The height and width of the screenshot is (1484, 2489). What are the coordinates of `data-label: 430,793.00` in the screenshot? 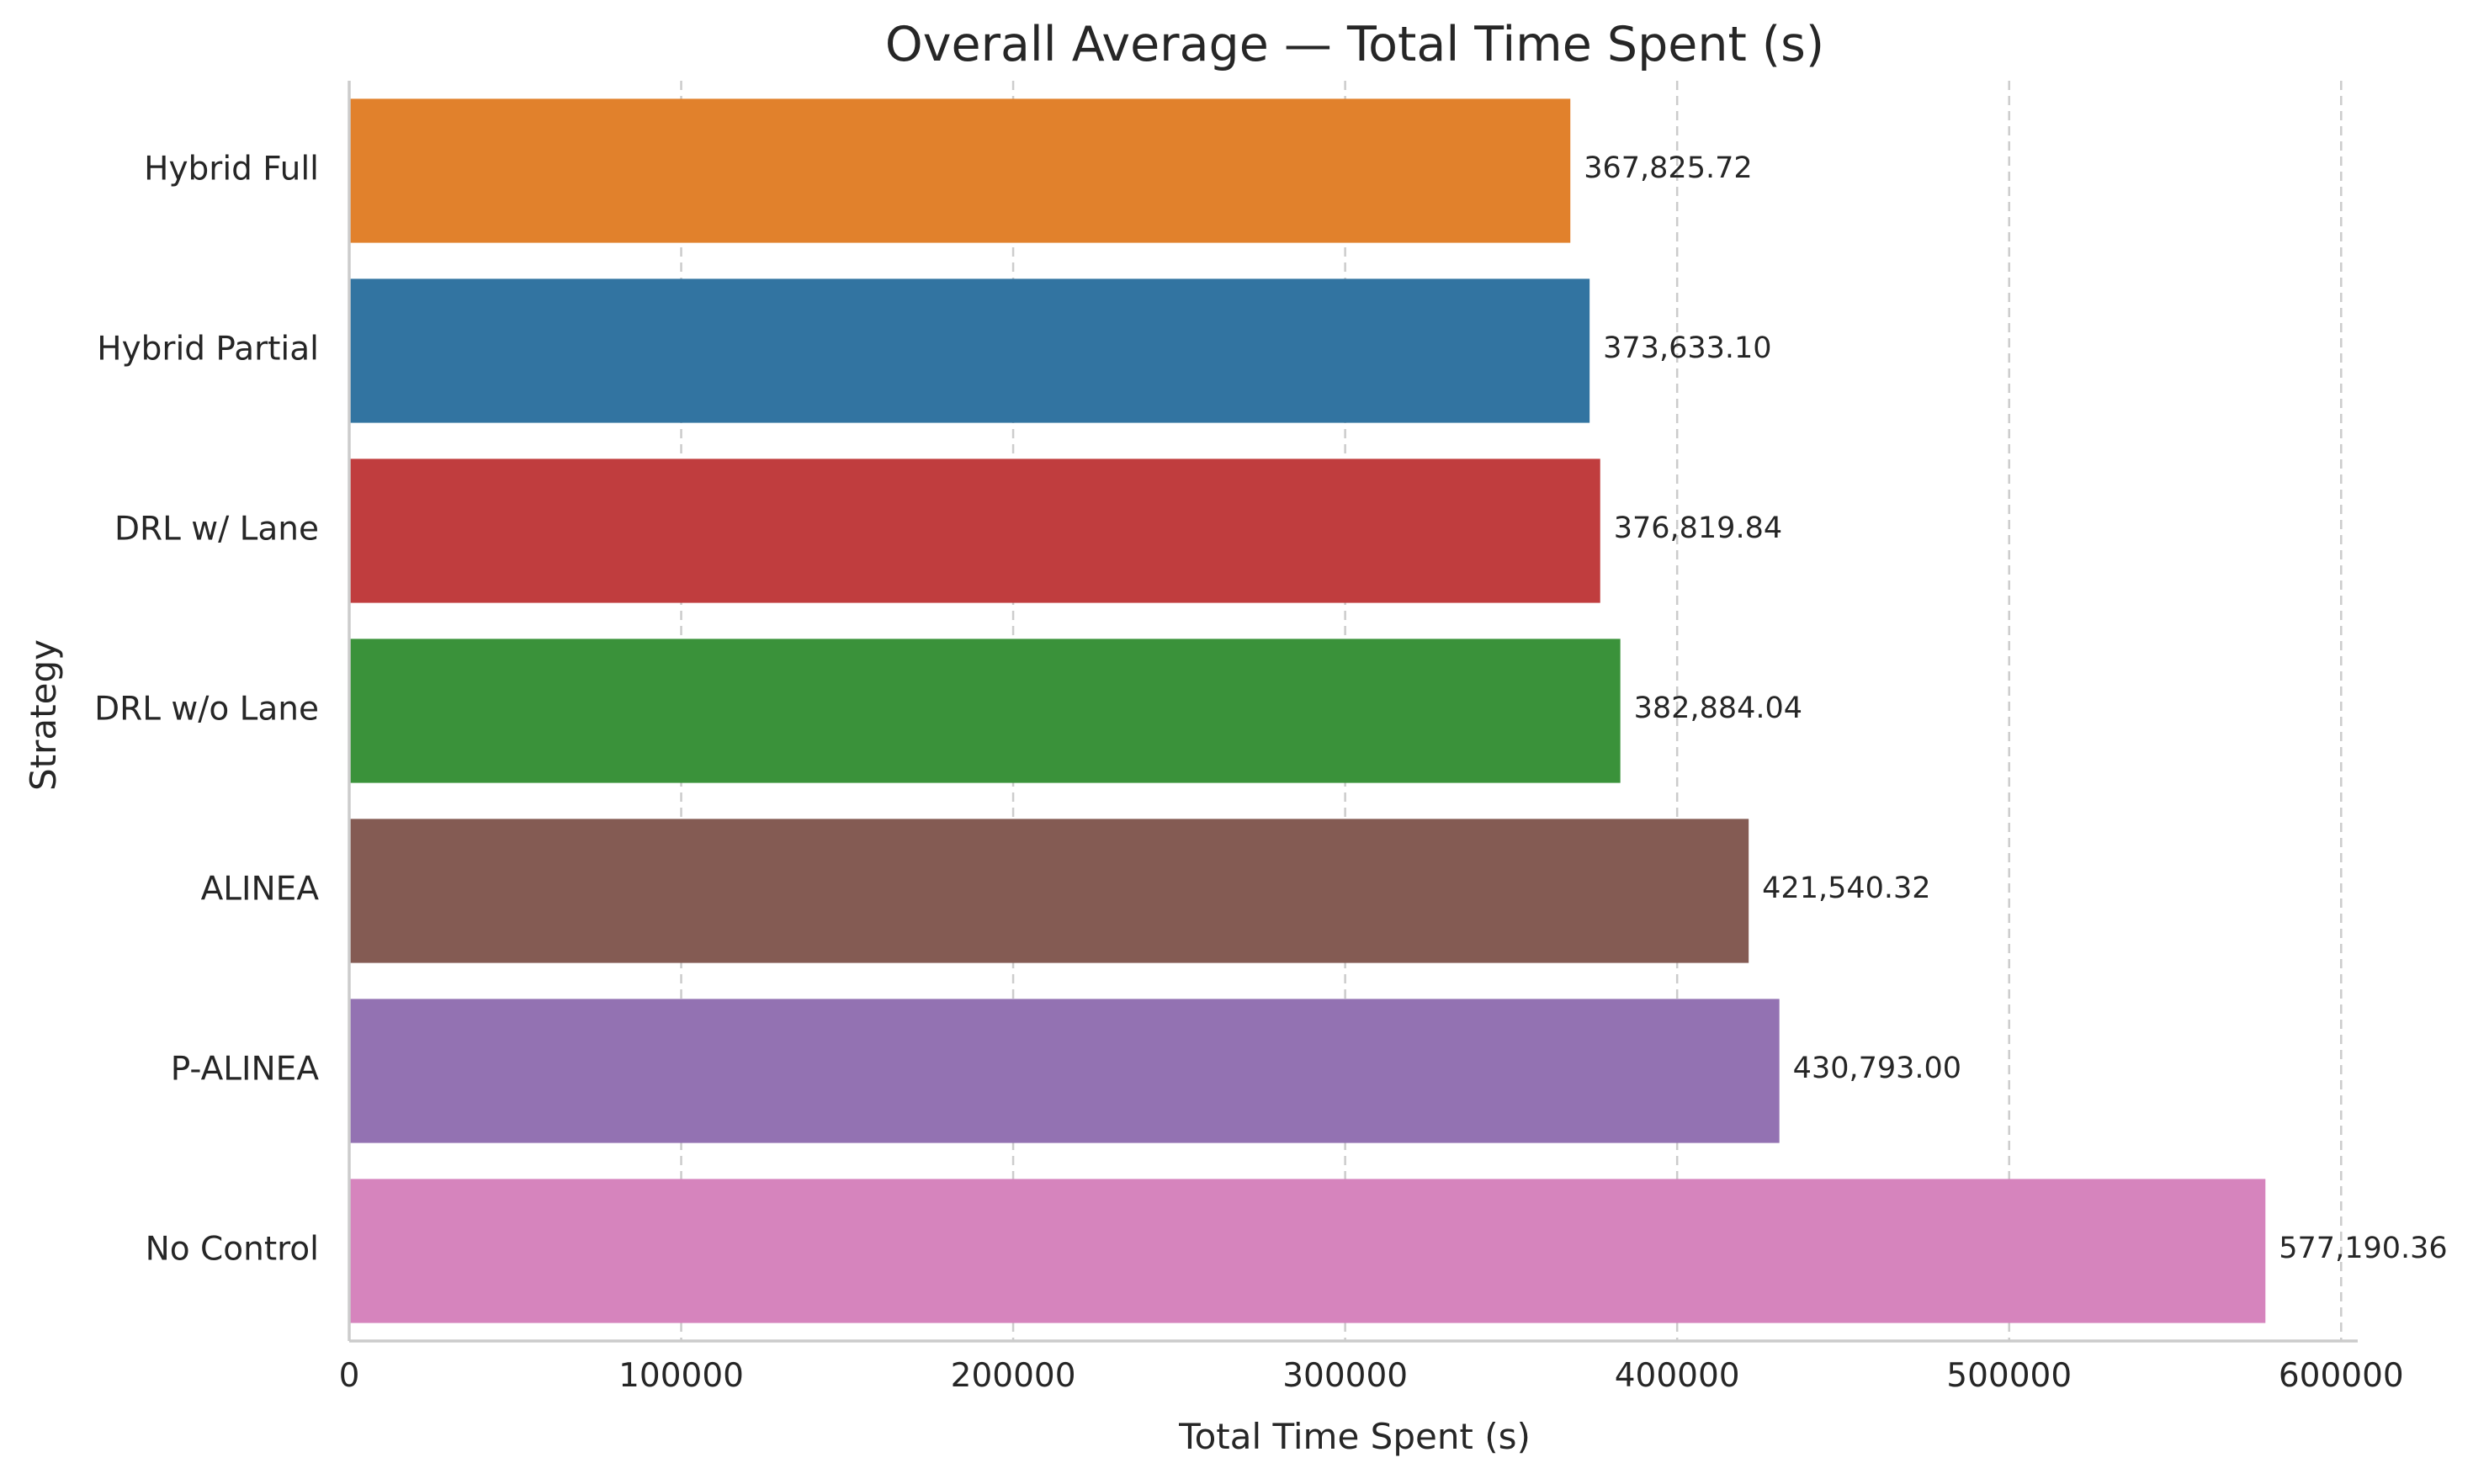 It's located at (1877, 1068).